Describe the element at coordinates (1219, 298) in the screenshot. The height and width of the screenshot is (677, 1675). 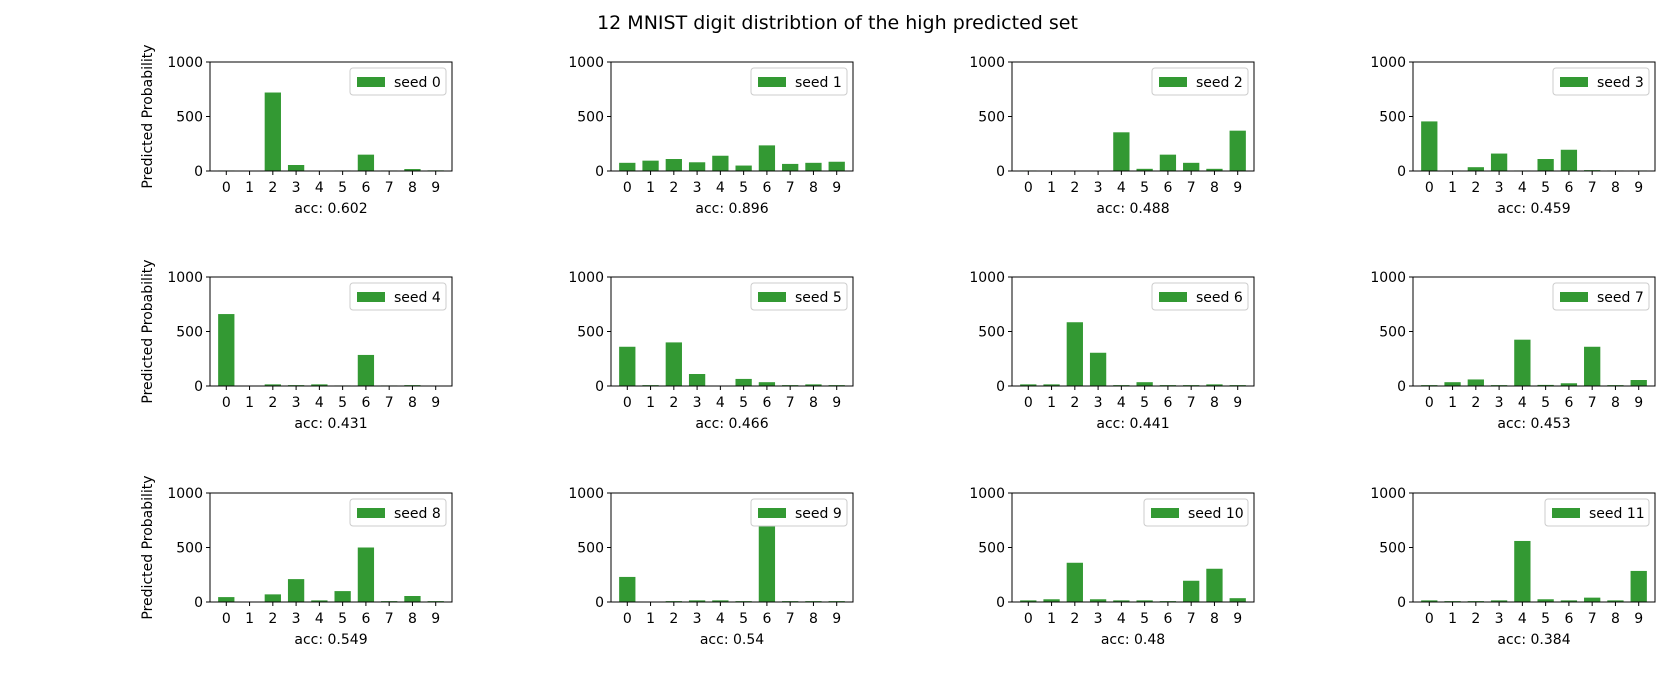
I see `legend-label: seed 6` at that location.